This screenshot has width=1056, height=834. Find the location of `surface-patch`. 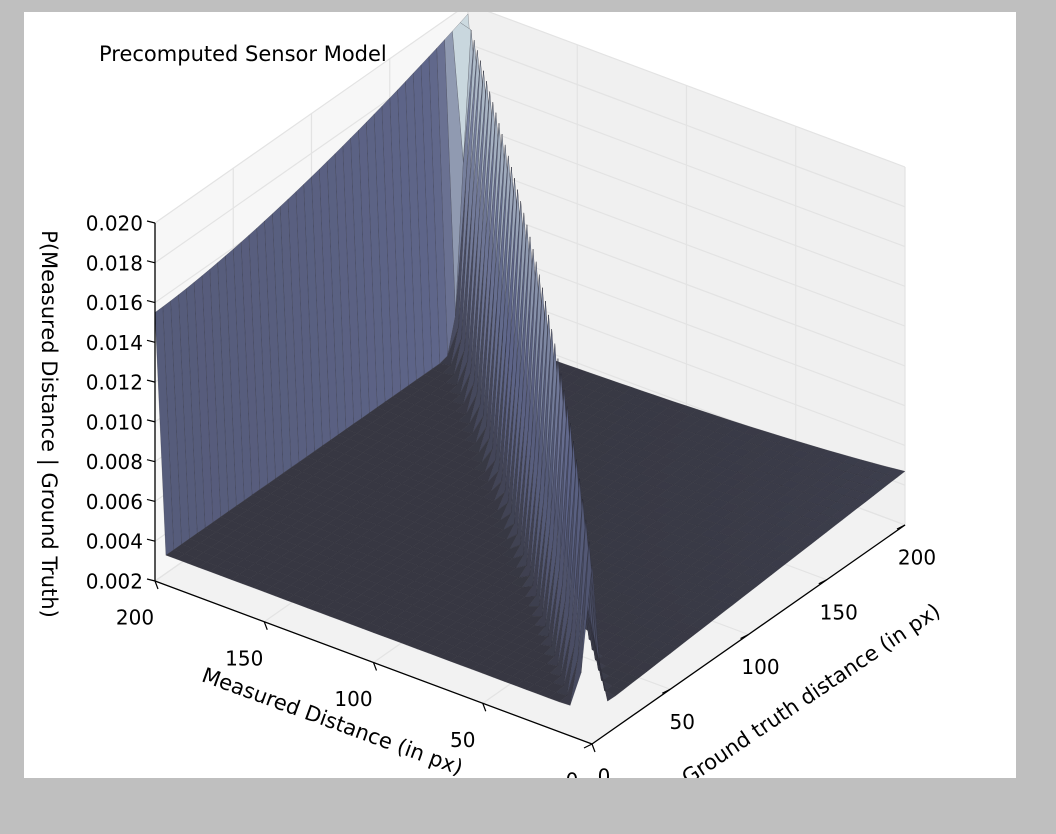

surface-patch is located at coordinates (590, 607).